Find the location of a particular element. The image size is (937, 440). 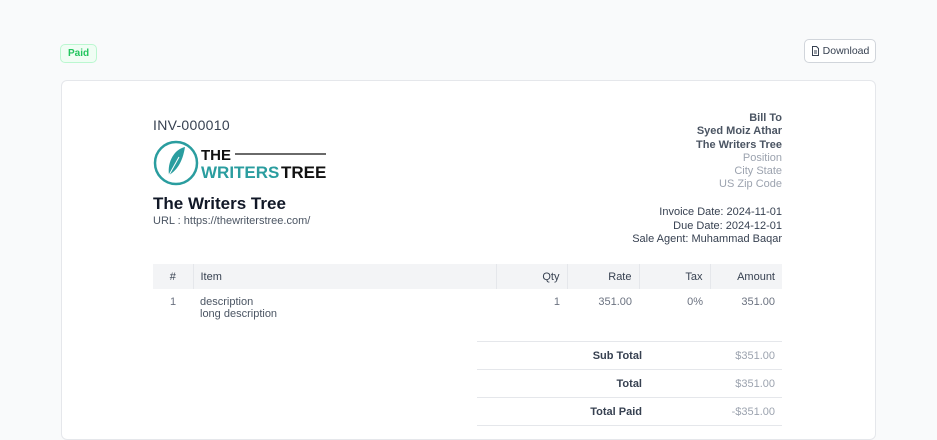

total-paid-row: Total Paid -$351.00 is located at coordinates (629, 411).